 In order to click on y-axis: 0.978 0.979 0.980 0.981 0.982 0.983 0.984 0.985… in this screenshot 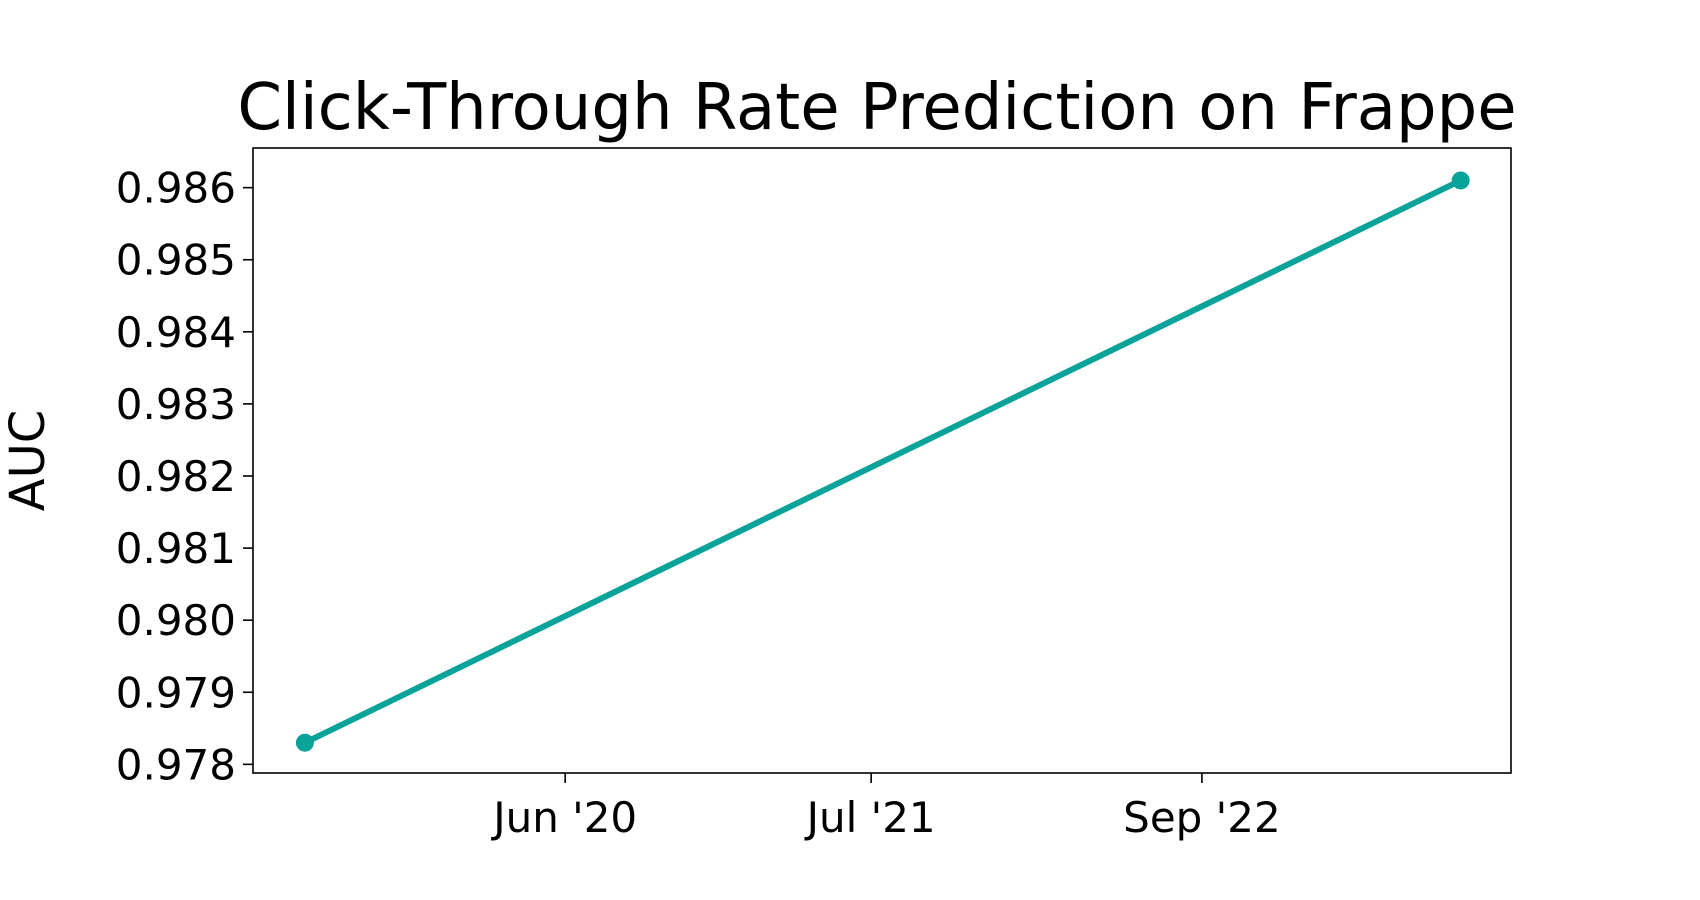, I will do `click(184, 476)`.